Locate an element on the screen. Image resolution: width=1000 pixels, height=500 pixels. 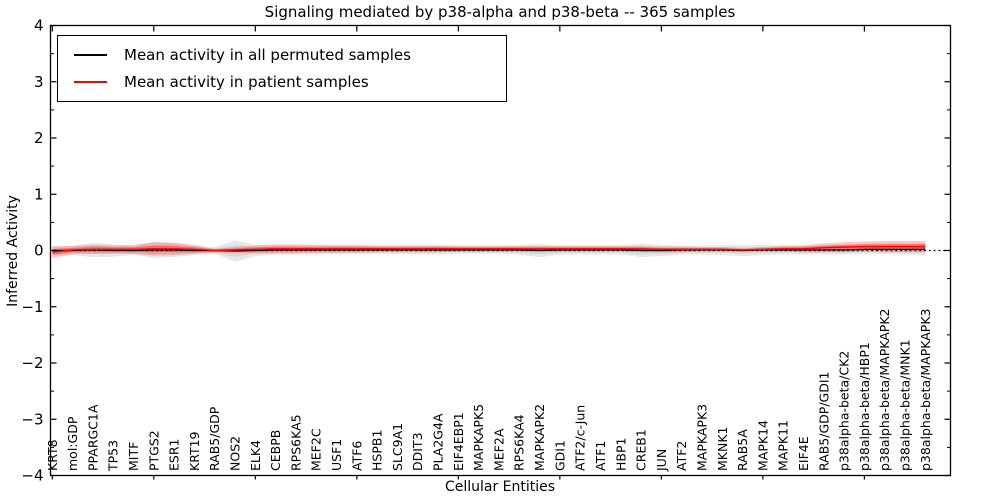
x-tick-label: NOS2 is located at coordinates (235, 453).